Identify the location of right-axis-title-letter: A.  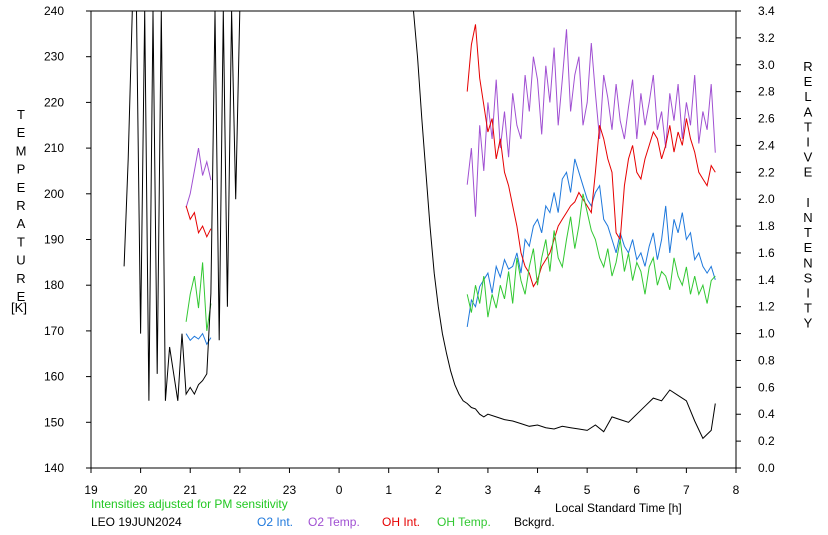
(808, 111).